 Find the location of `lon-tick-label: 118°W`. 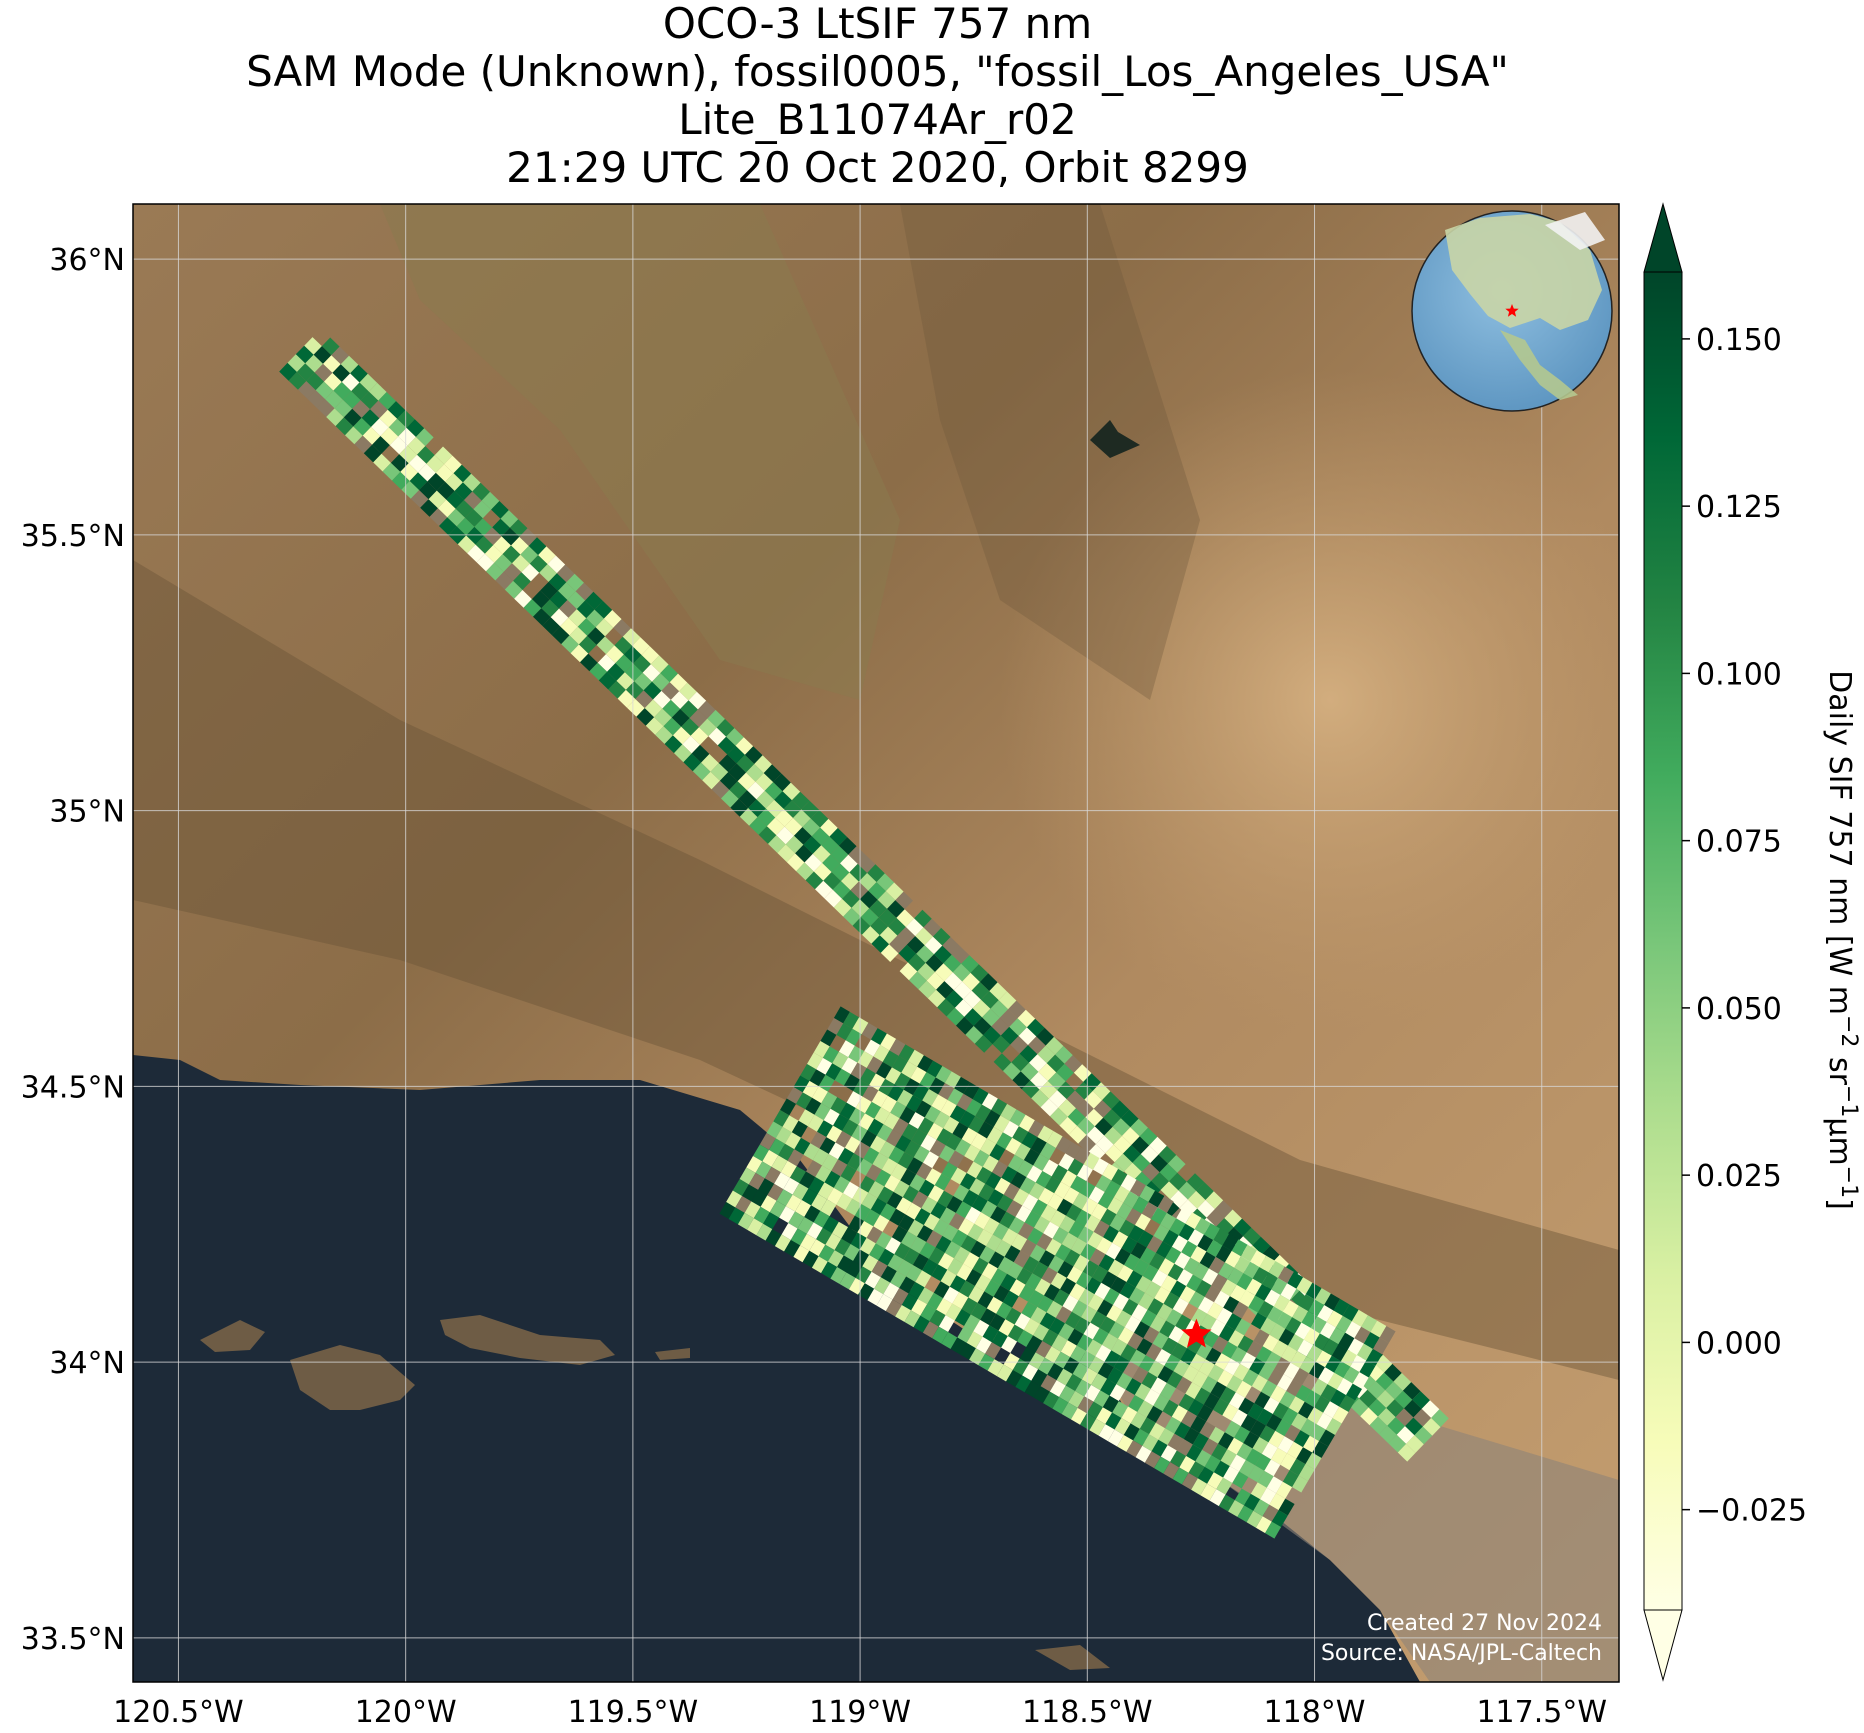

lon-tick-label: 118°W is located at coordinates (1315, 1712).